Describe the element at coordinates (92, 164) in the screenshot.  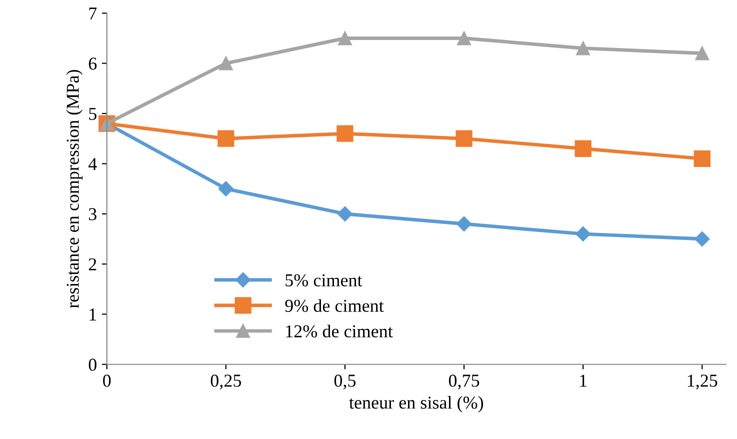
I see `y-tick-label: 4` at that location.